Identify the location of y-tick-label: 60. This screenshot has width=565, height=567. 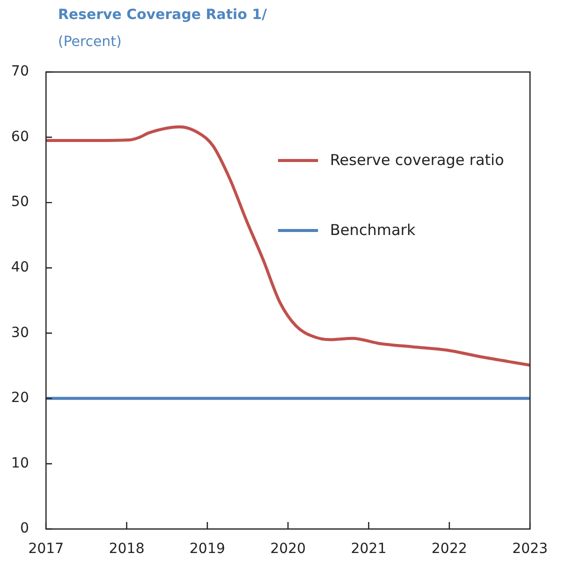
(20, 136).